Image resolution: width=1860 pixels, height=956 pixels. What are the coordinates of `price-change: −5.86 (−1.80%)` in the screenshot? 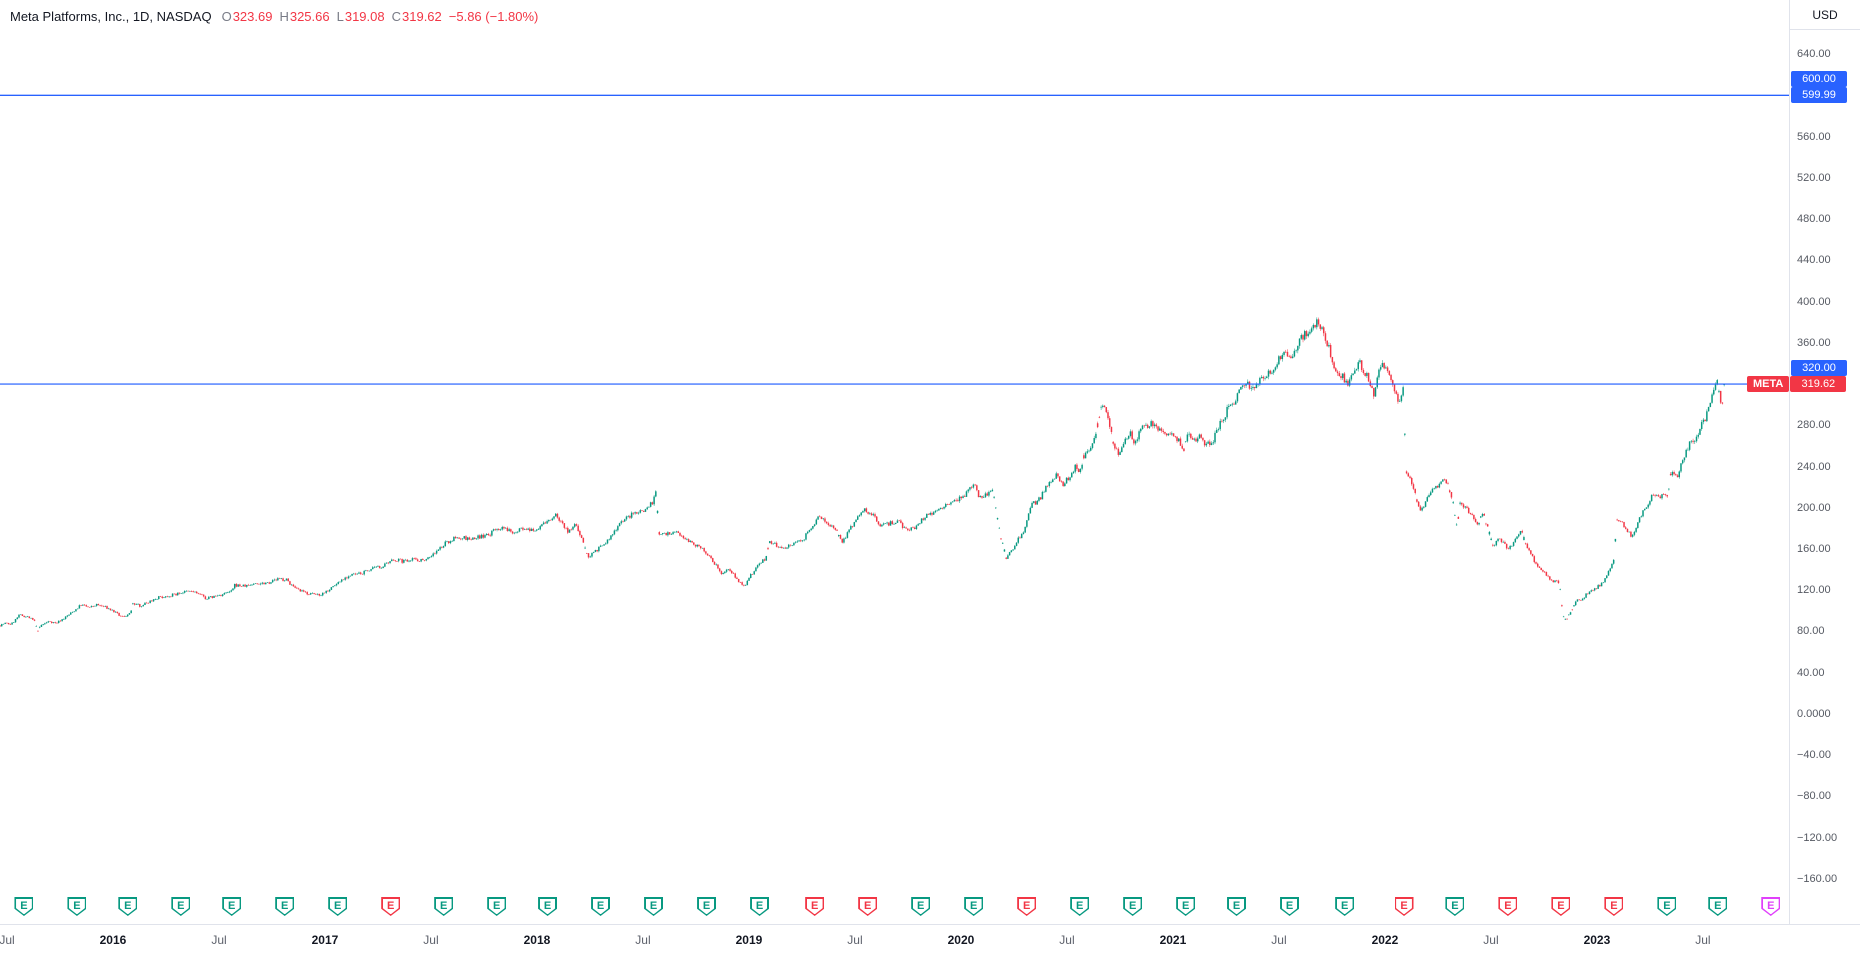 It's located at (493, 16).